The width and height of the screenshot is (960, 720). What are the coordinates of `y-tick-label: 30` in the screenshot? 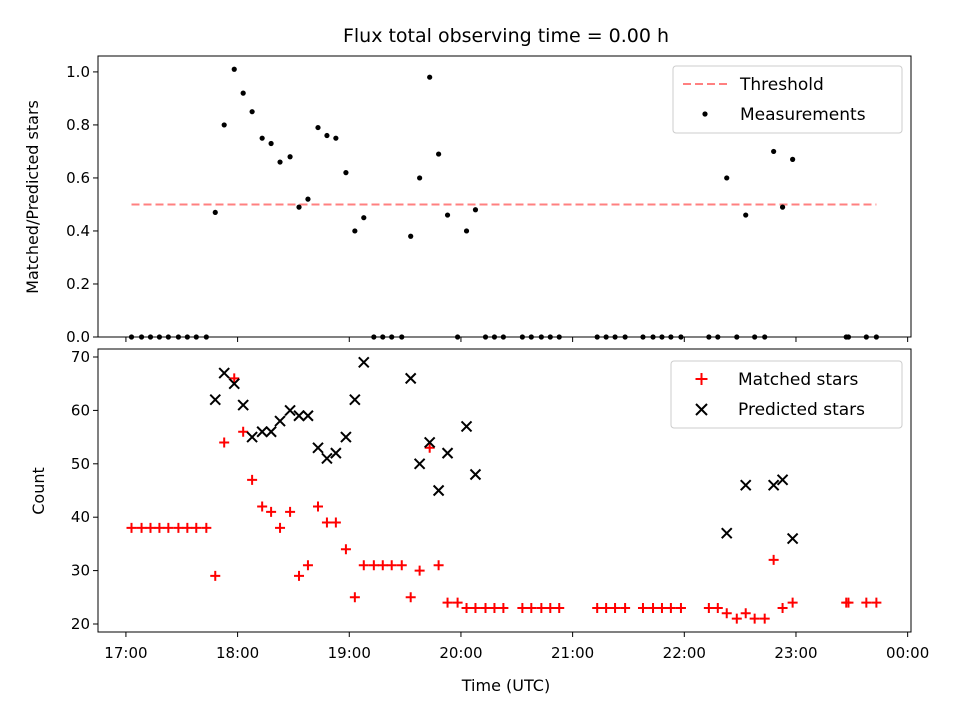 It's located at (80, 571).